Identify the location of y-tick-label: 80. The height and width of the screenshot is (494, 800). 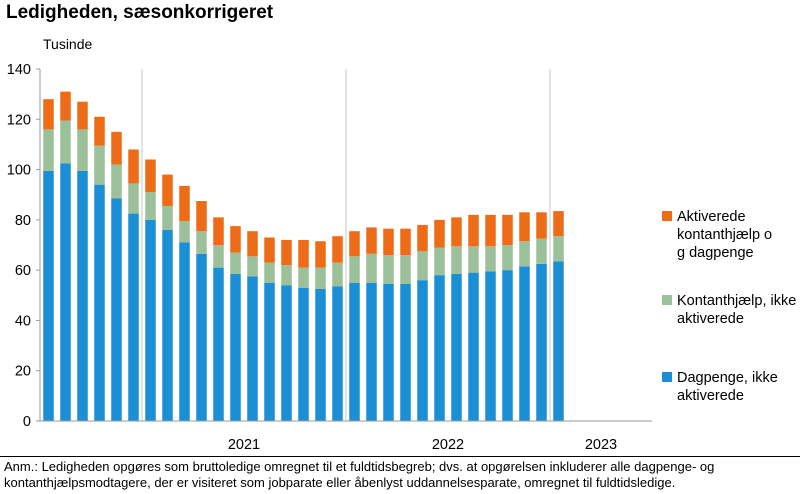
(23, 221).